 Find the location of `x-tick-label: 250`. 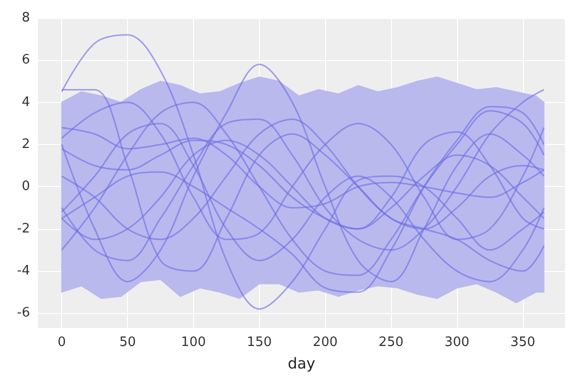

x-tick-label: 250 is located at coordinates (391, 342).